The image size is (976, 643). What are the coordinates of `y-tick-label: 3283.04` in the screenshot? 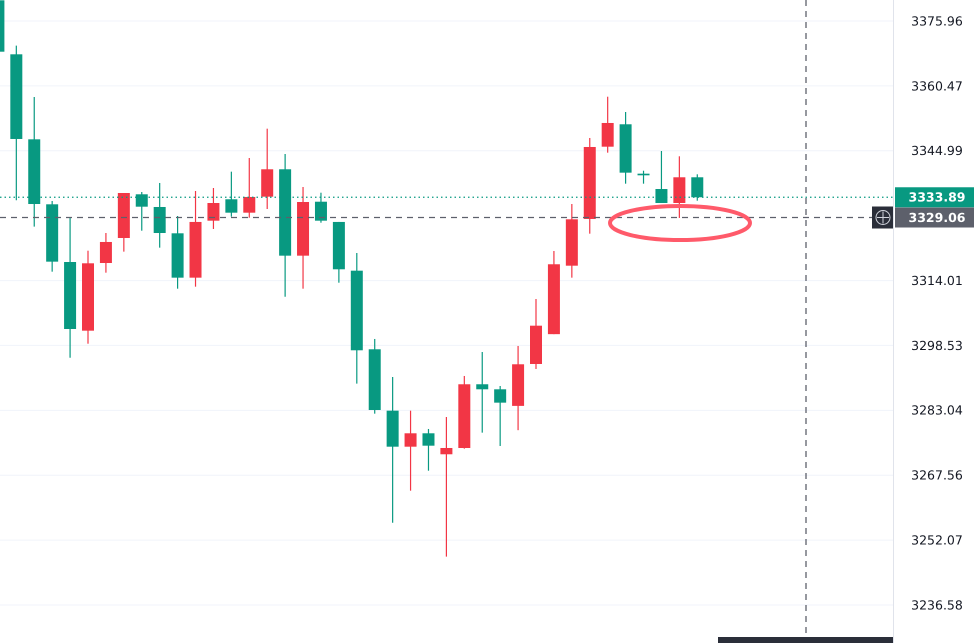 It's located at (937, 410).